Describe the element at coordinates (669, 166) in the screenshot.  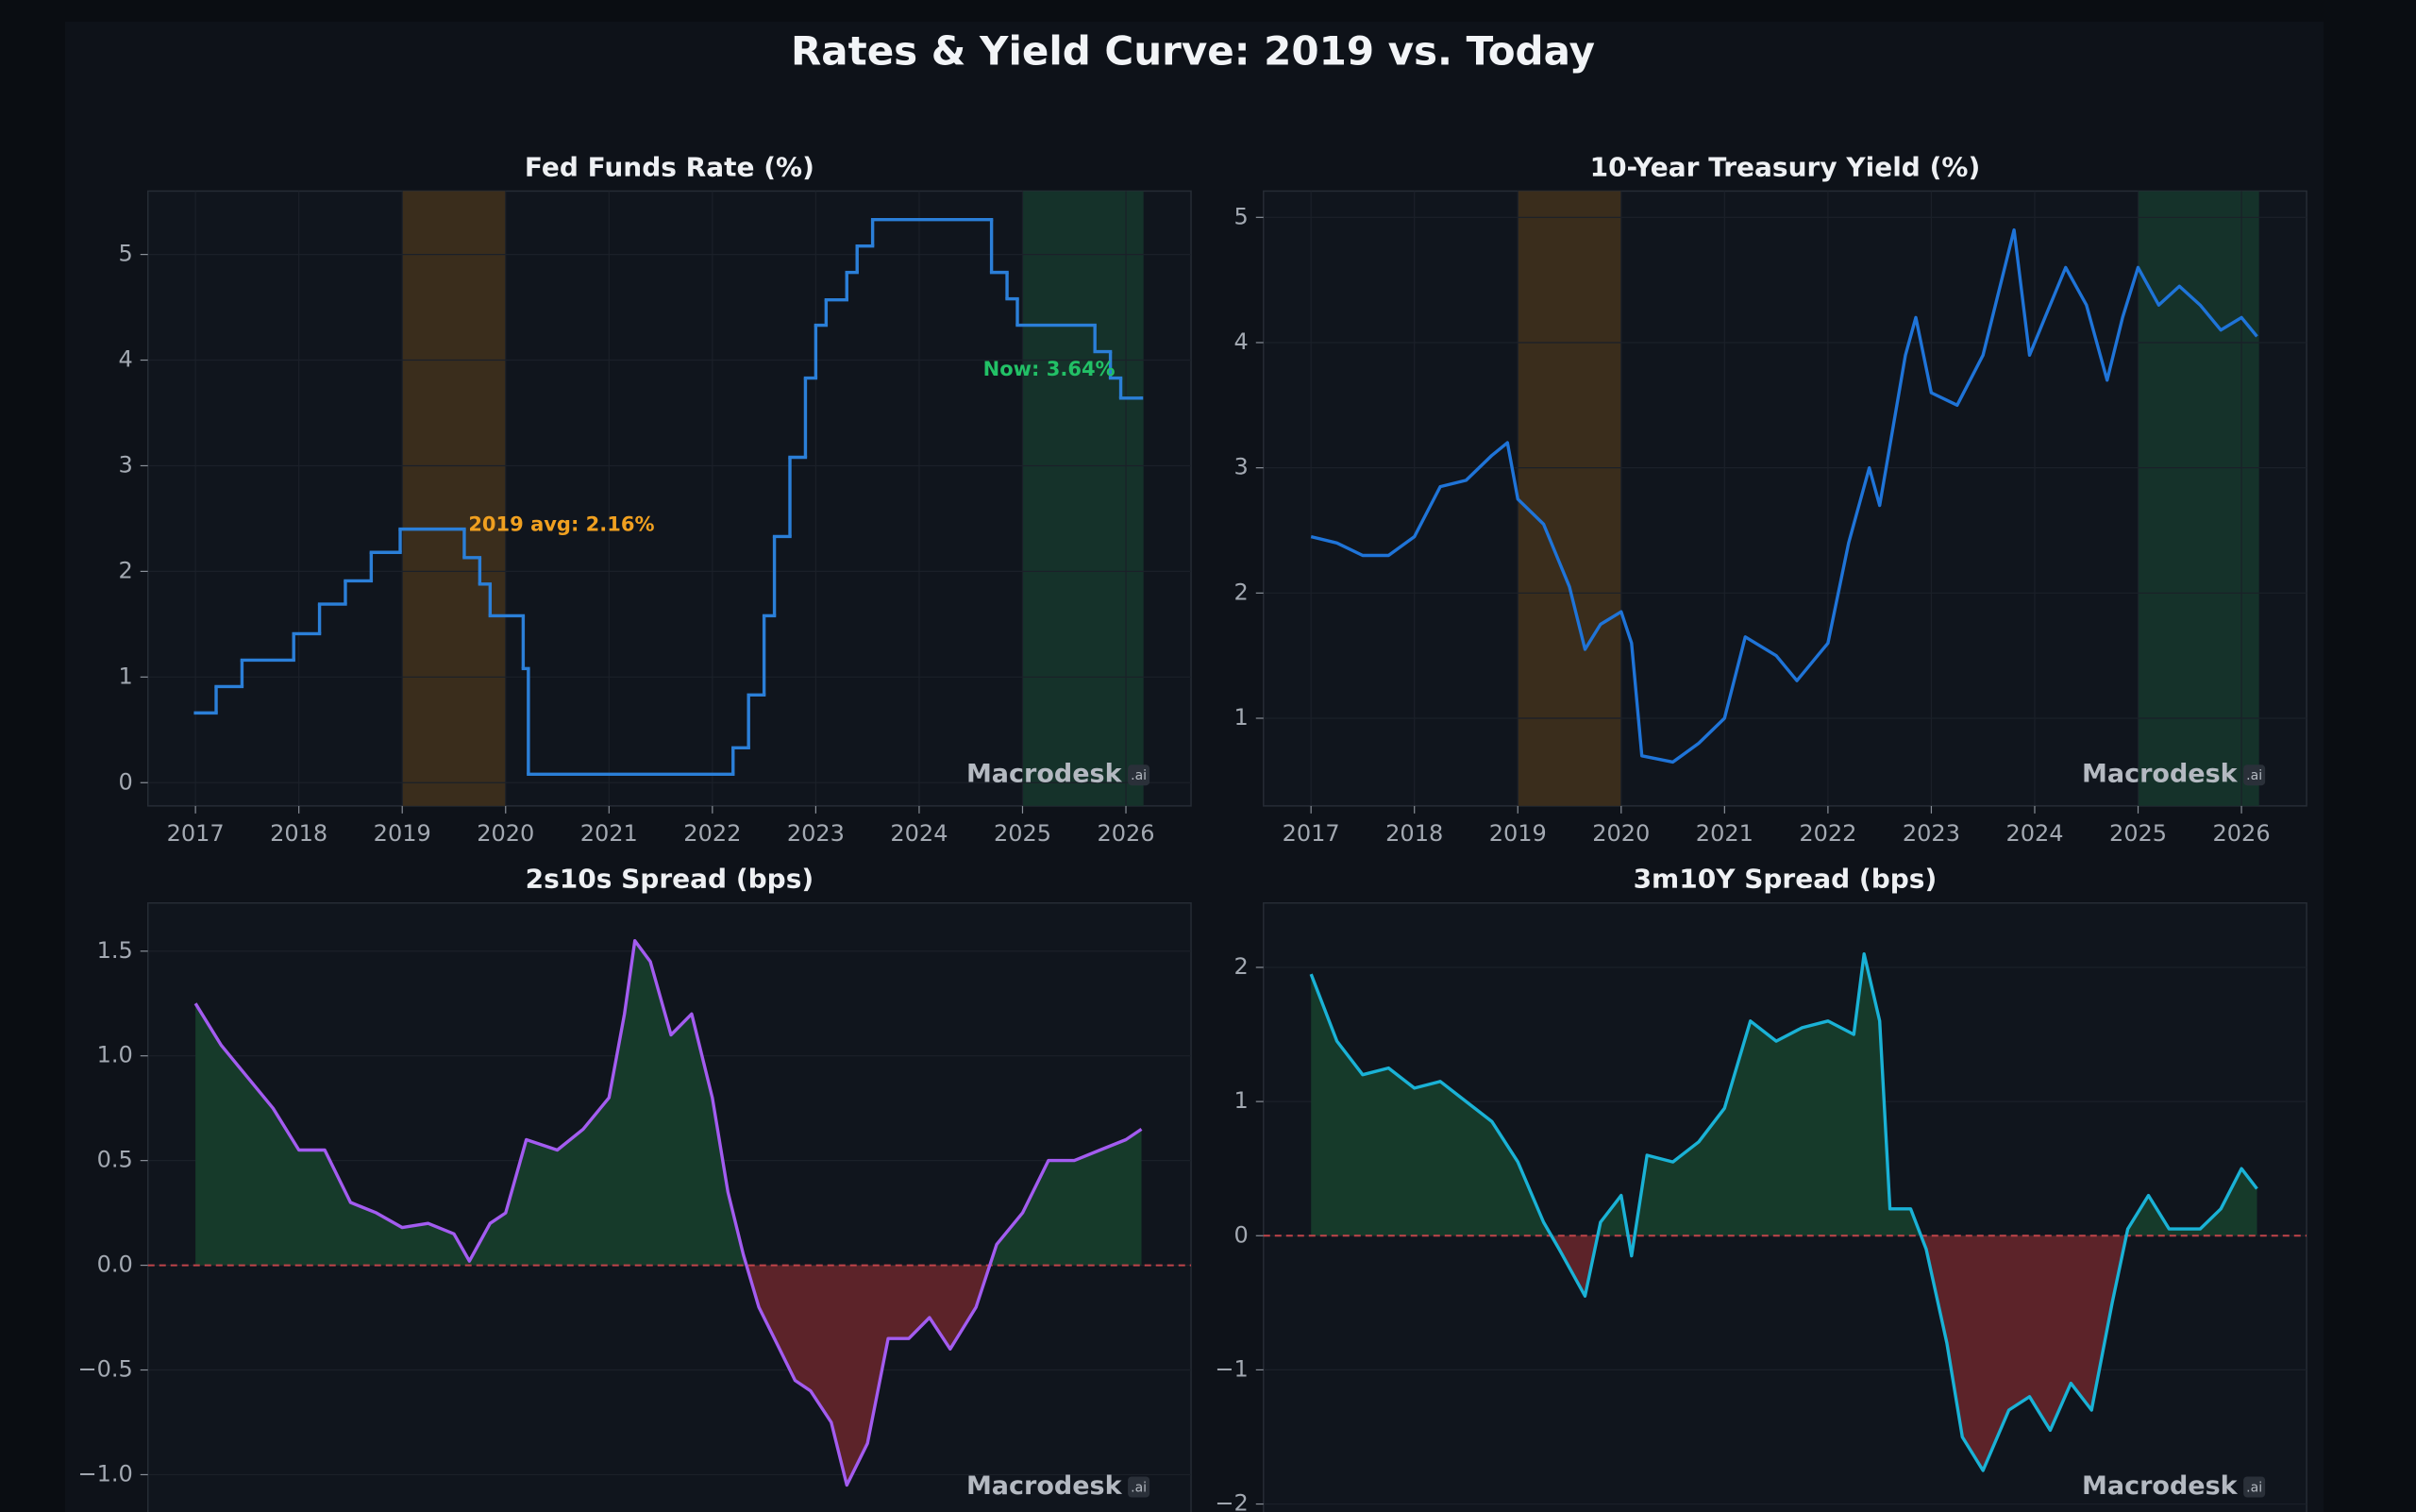
I see `panel-title: Fed Funds Rate (%)` at that location.